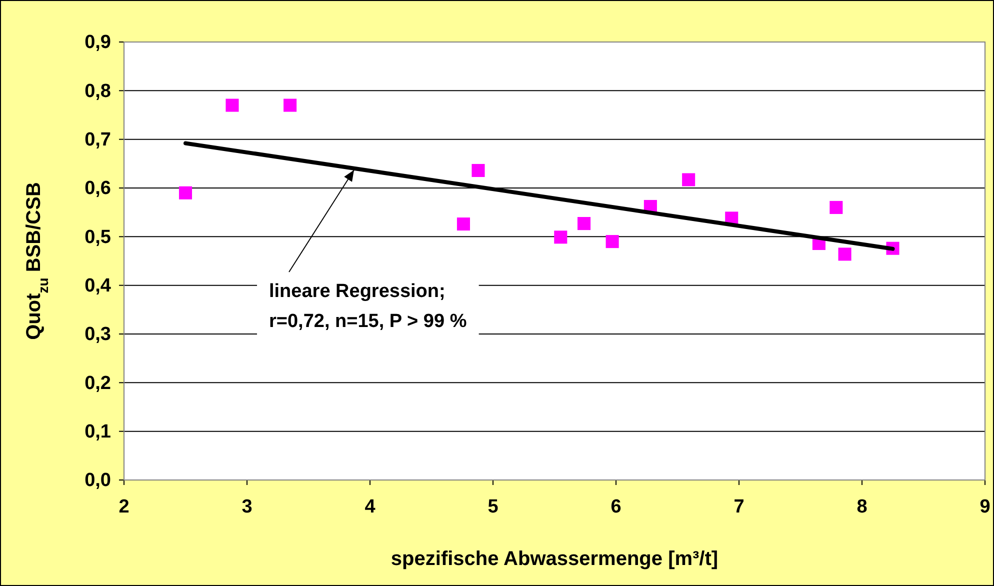 The width and height of the screenshot is (994, 586). I want to click on x-axis-title: spezifische Abwassermenge [m³/t], so click(554, 559).